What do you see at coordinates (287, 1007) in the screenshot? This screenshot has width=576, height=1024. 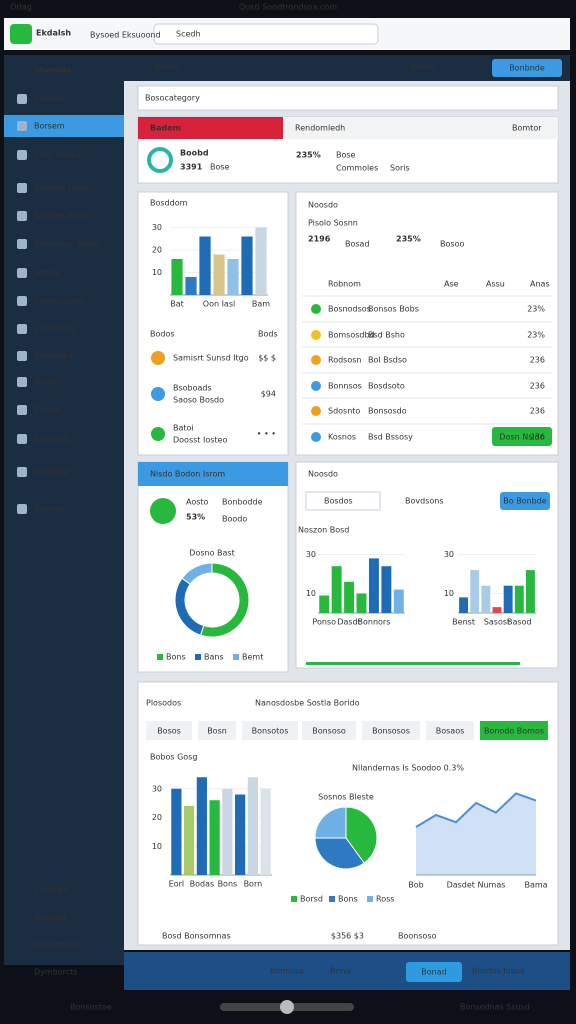 I see `slider-knob` at bounding box center [287, 1007].